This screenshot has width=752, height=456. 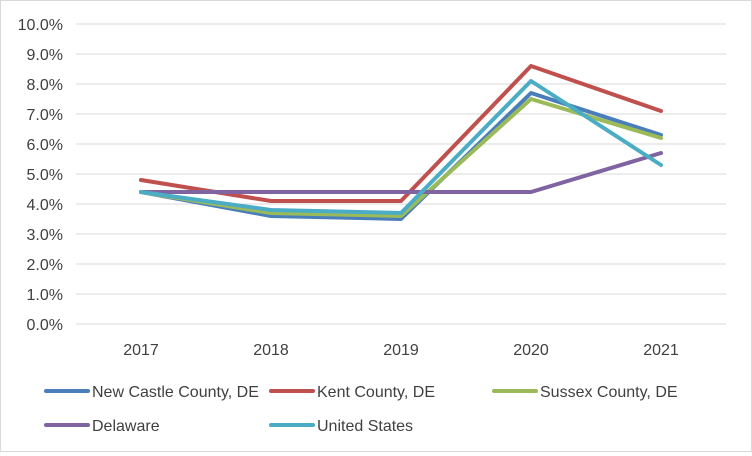 I want to click on legend-label: United States, so click(x=365, y=426).